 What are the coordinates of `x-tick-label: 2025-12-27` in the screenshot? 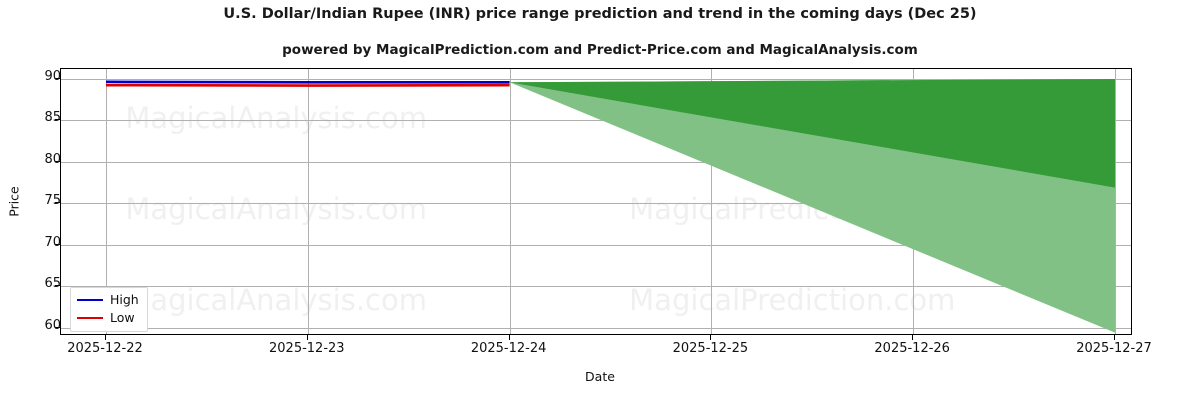 It's located at (1114, 348).